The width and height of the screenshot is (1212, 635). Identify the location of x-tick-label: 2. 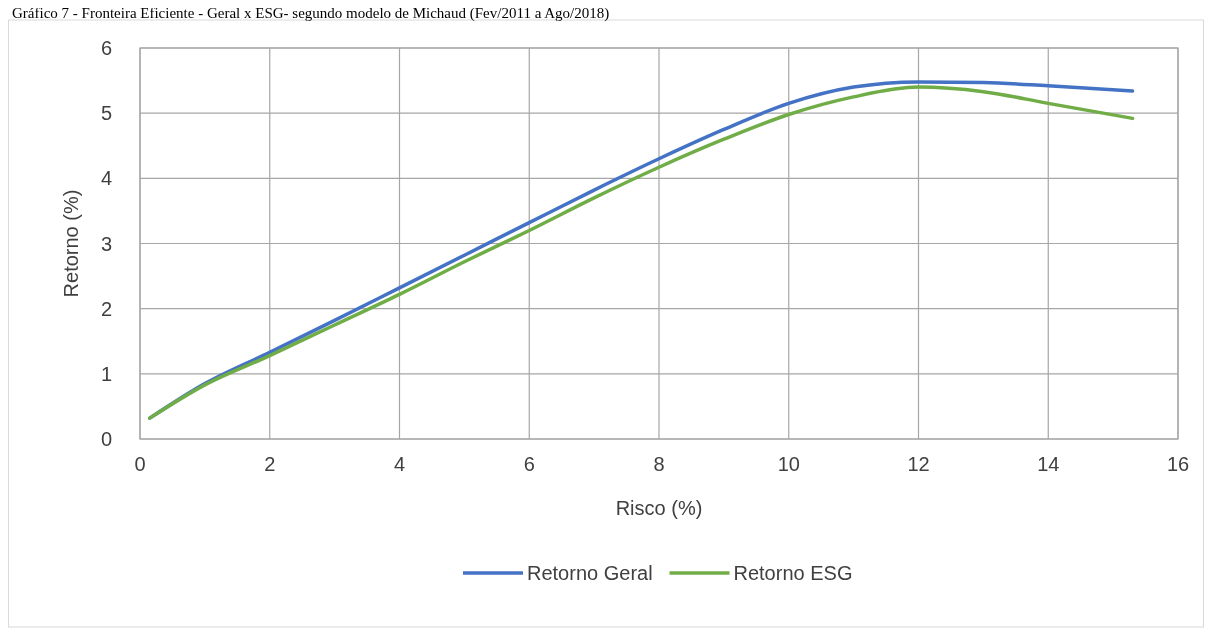
(270, 464).